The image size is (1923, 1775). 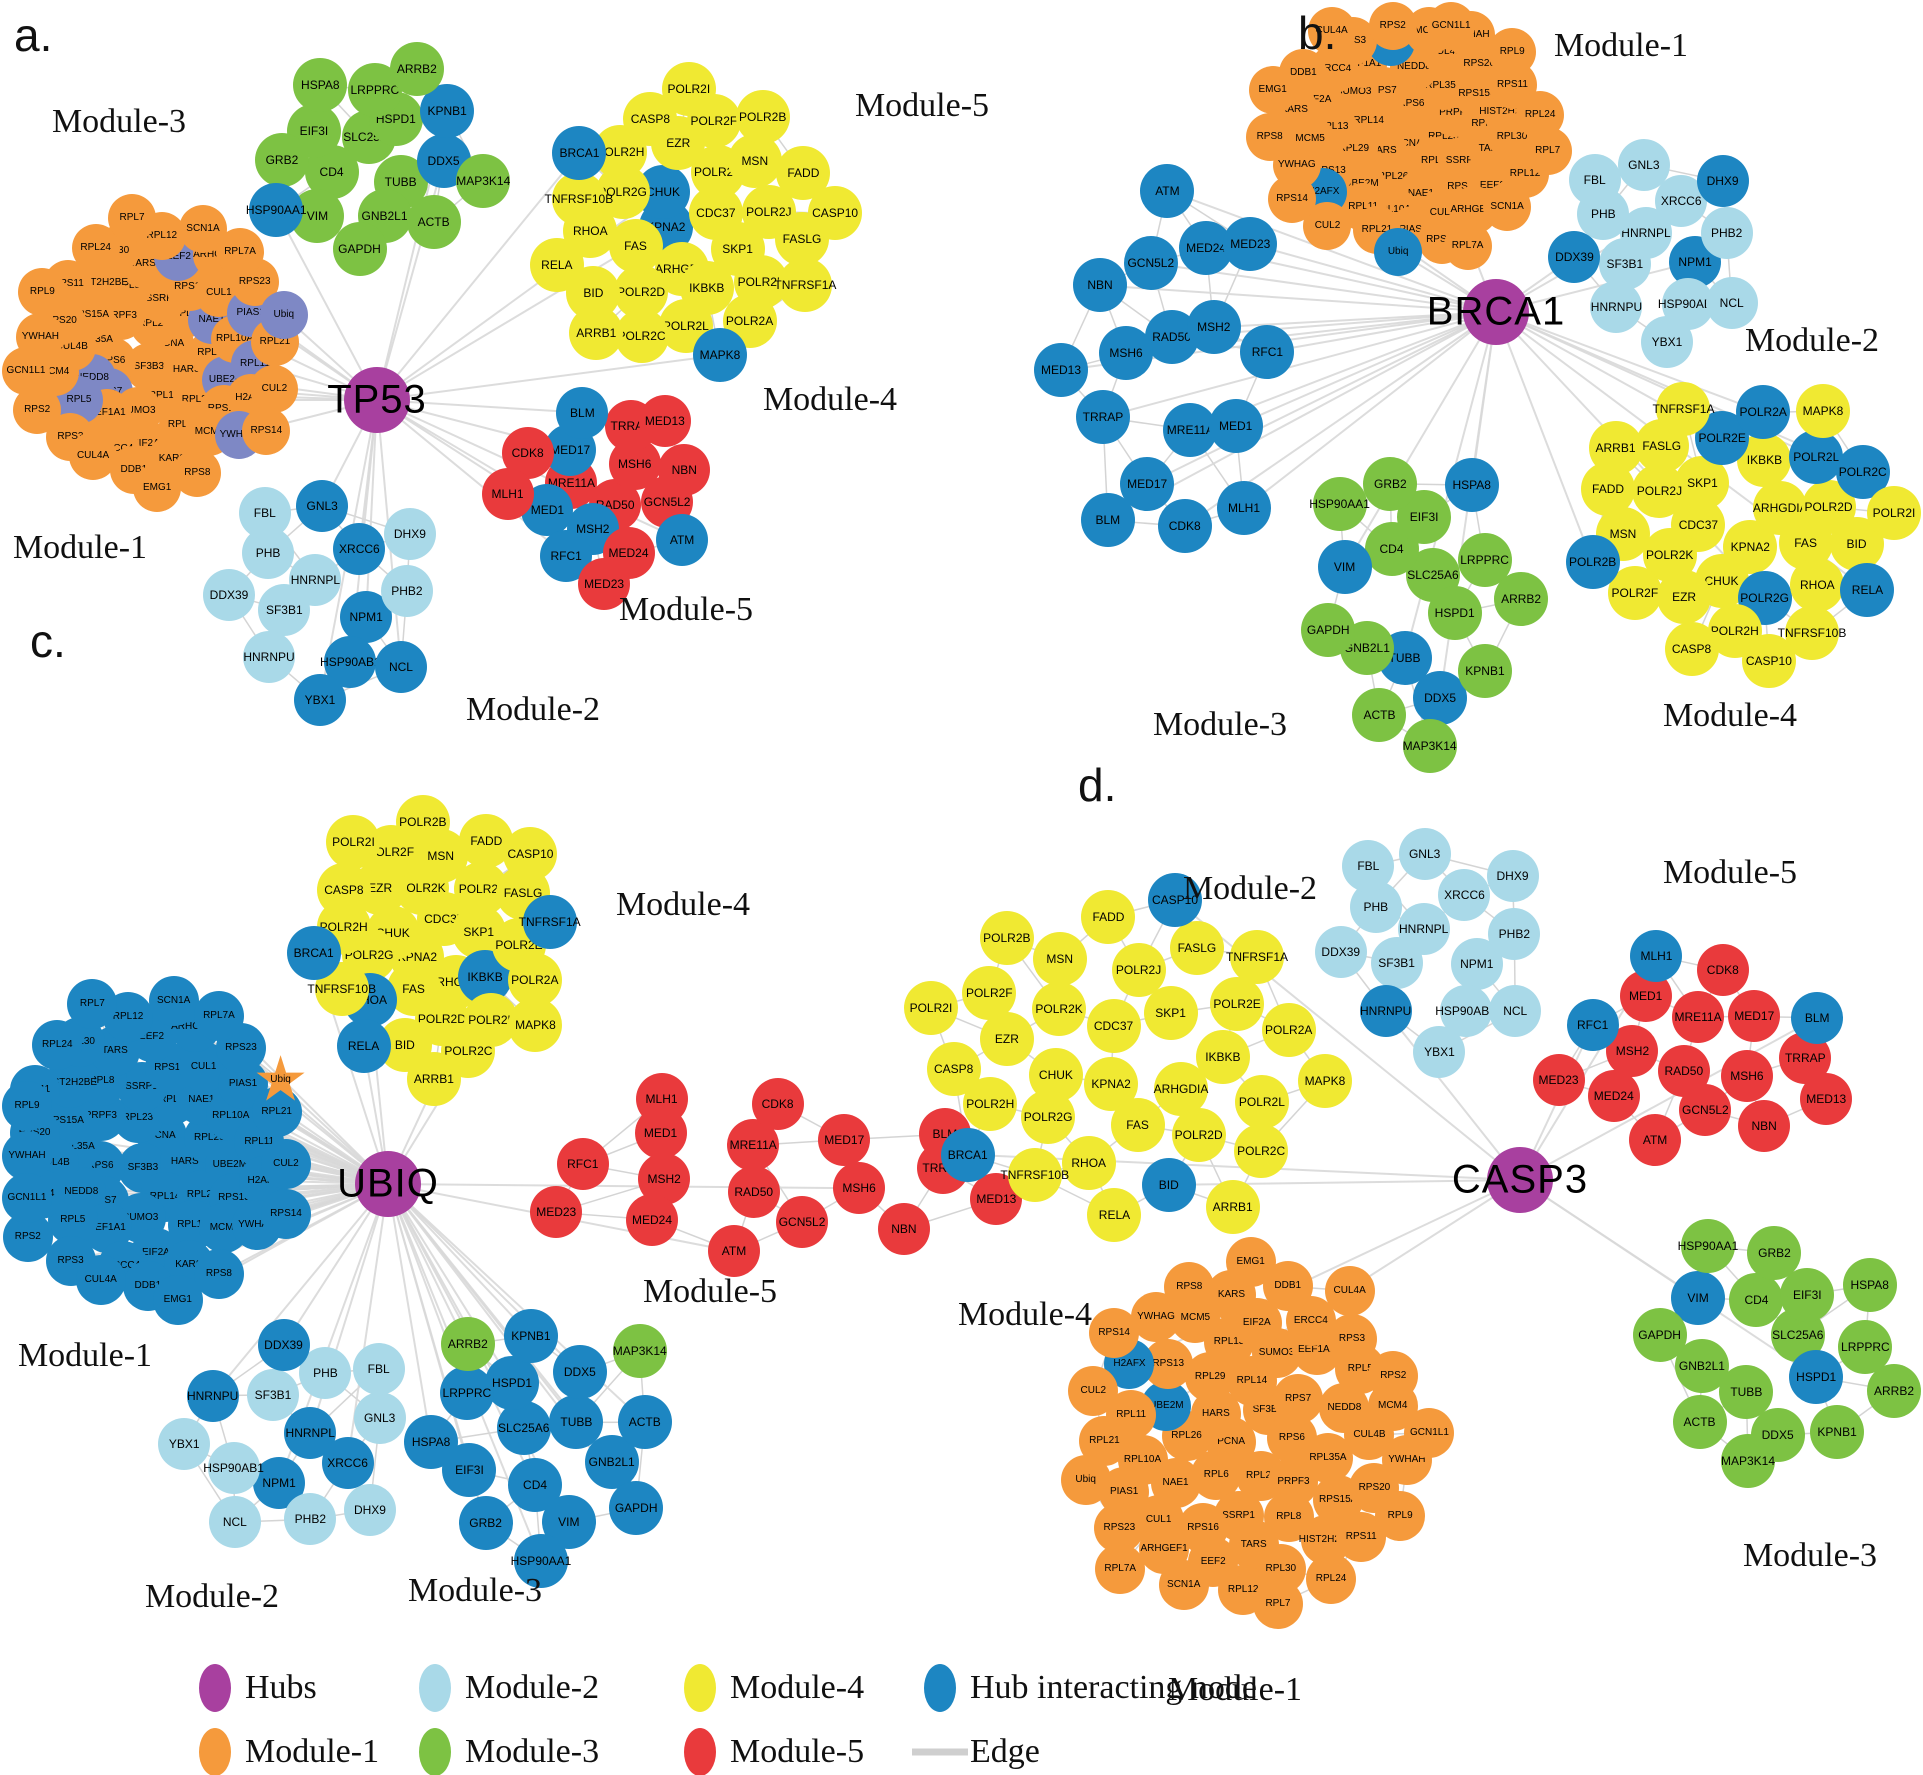 I want to click on node-YBX1: YBX1, so click(x=320, y=700).